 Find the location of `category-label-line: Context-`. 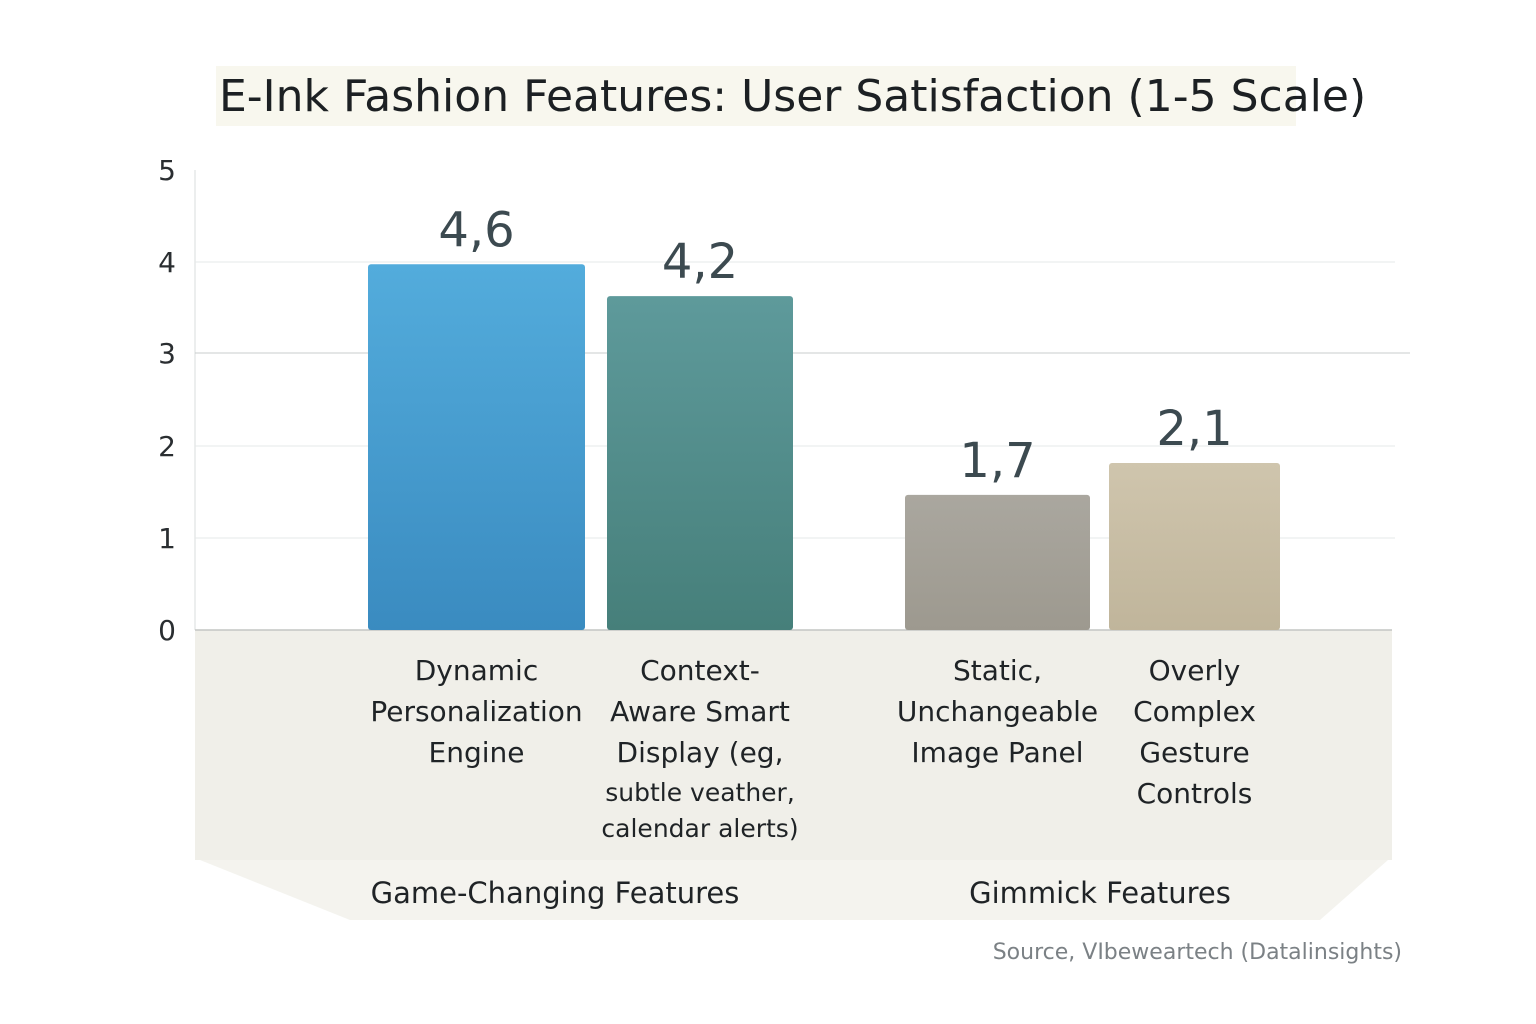

category-label-line: Context- is located at coordinates (700, 670).